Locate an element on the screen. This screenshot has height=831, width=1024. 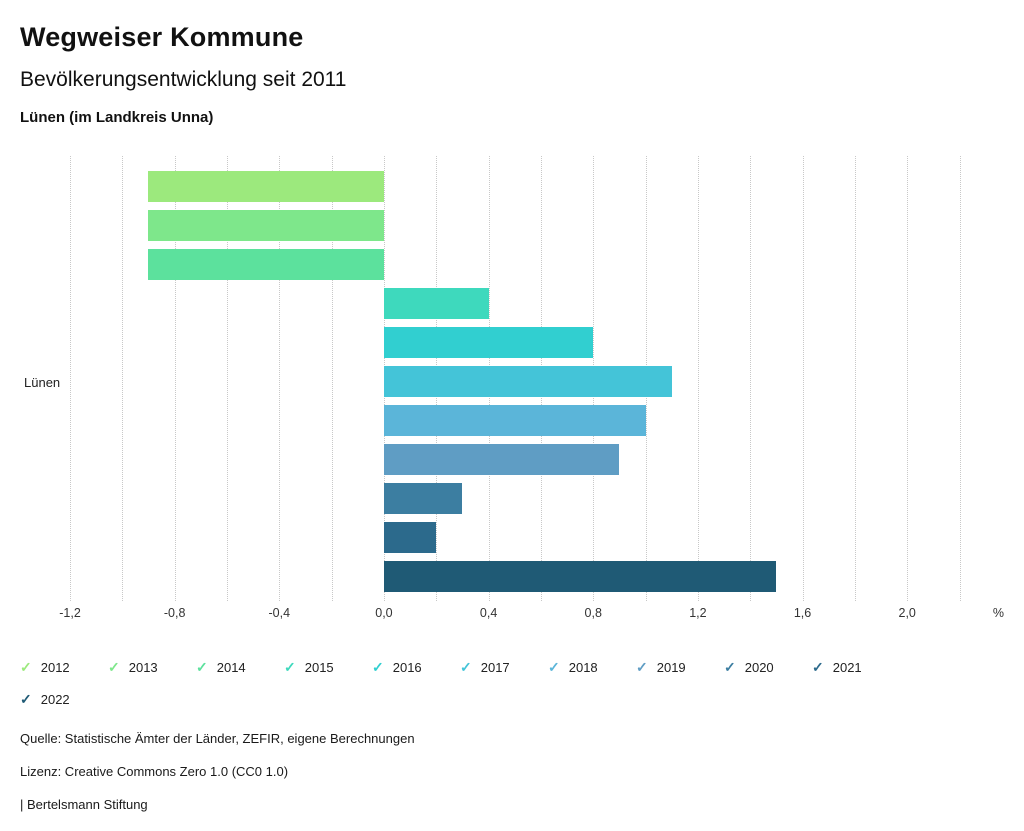
chart-title: Bevölkerungsentwicklung seit 2011 is located at coordinates (183, 79).